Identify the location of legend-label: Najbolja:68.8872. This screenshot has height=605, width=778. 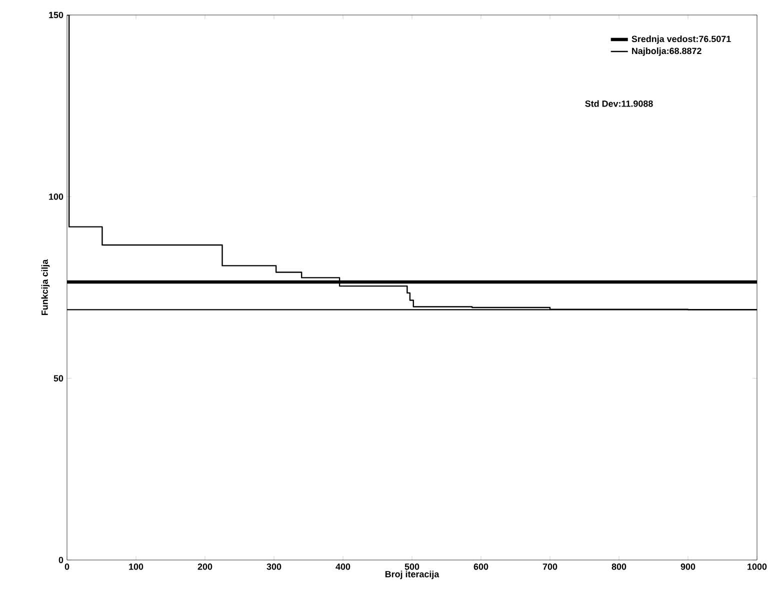
(667, 52).